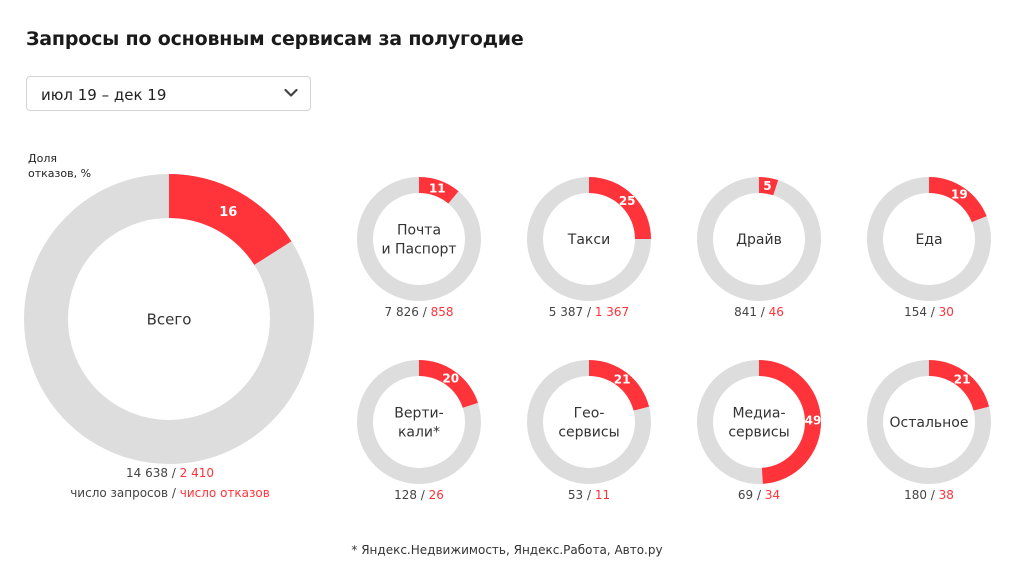 The height and width of the screenshot is (579, 1024). What do you see at coordinates (169, 319) in the screenshot?
I see `total-name-line1: Всего` at bounding box center [169, 319].